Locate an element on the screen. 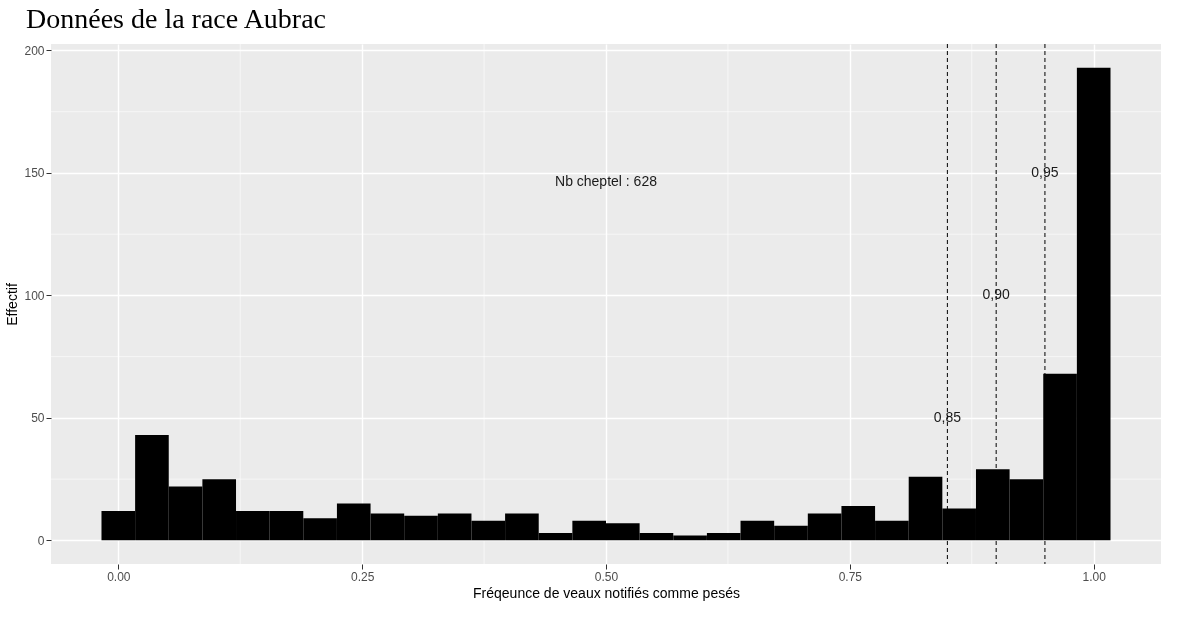  annotation: Nb cheptel : 628 is located at coordinates (606, 180).